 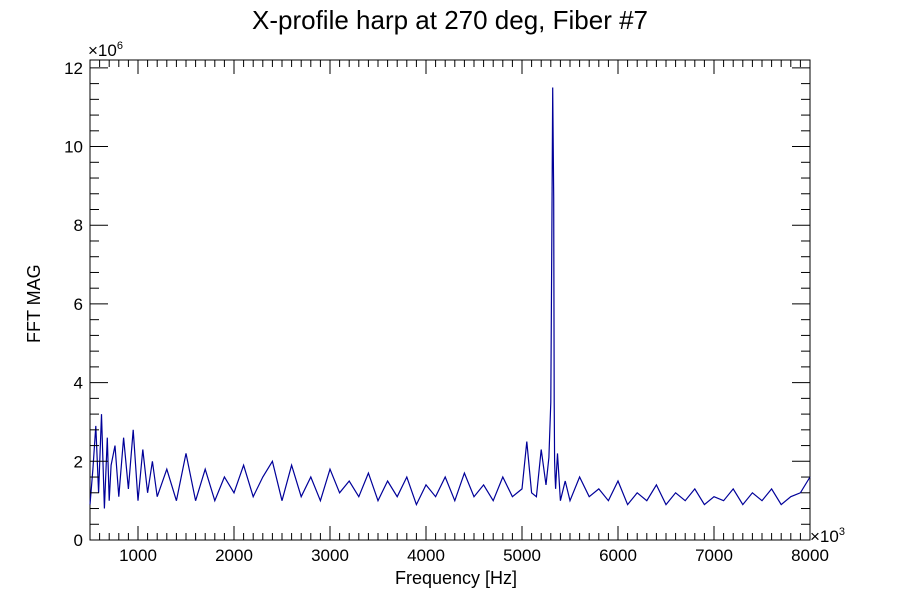 What do you see at coordinates (73, 147) in the screenshot?
I see `y-tick-label-10: 10` at bounding box center [73, 147].